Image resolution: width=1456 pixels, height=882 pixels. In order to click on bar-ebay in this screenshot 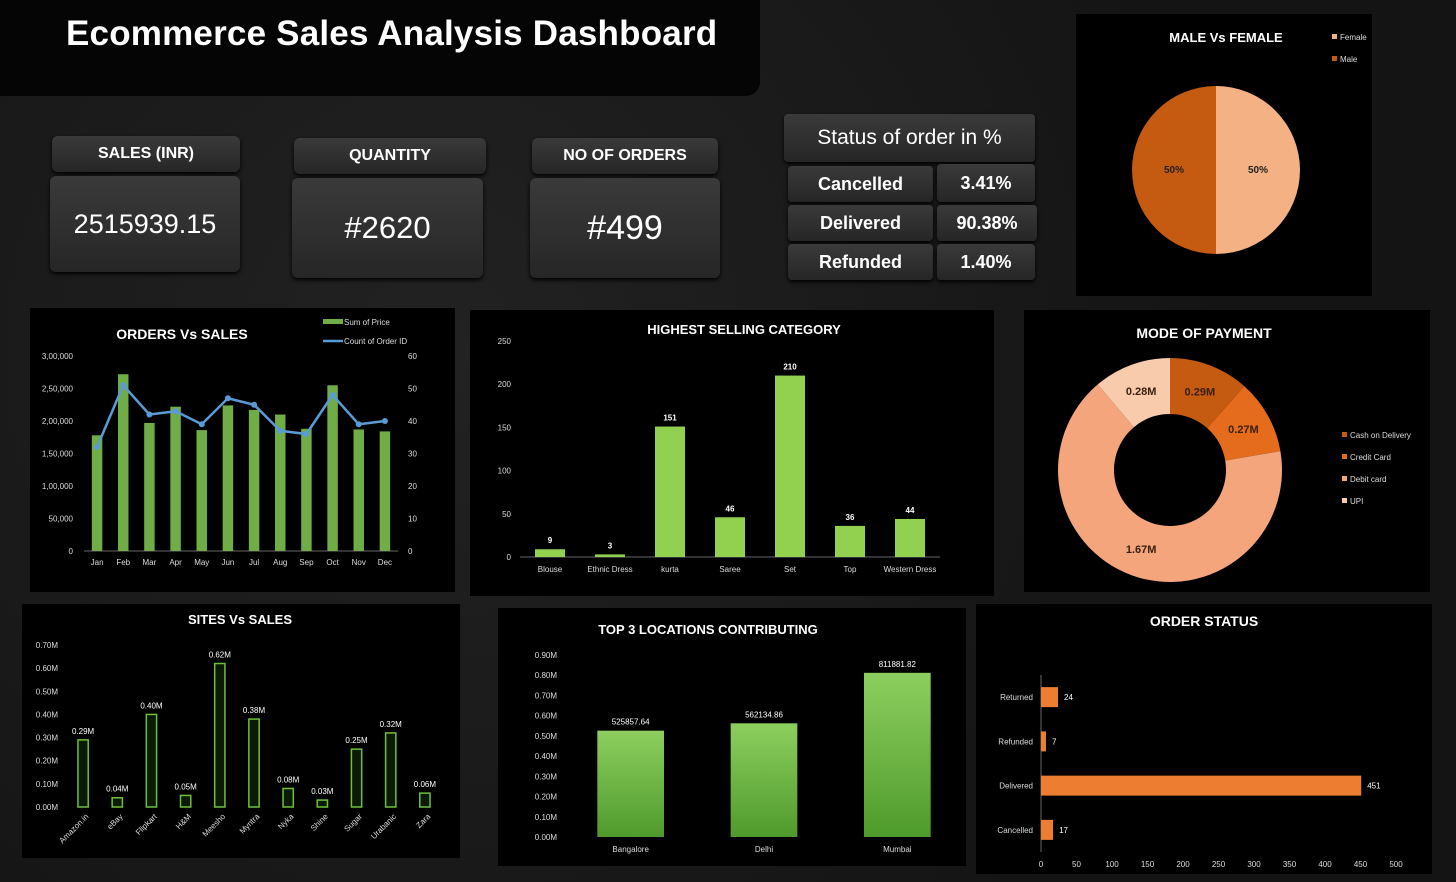, I will do `click(117, 802)`.